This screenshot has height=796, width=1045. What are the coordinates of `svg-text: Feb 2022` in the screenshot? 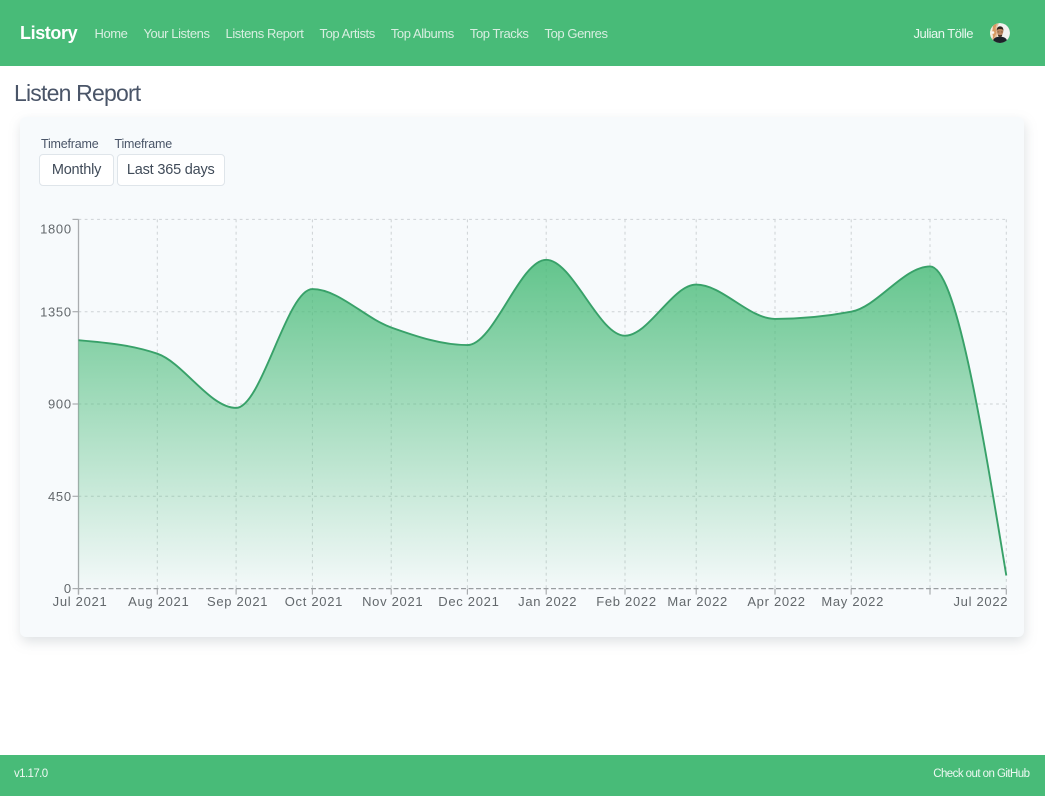 It's located at (626, 601).